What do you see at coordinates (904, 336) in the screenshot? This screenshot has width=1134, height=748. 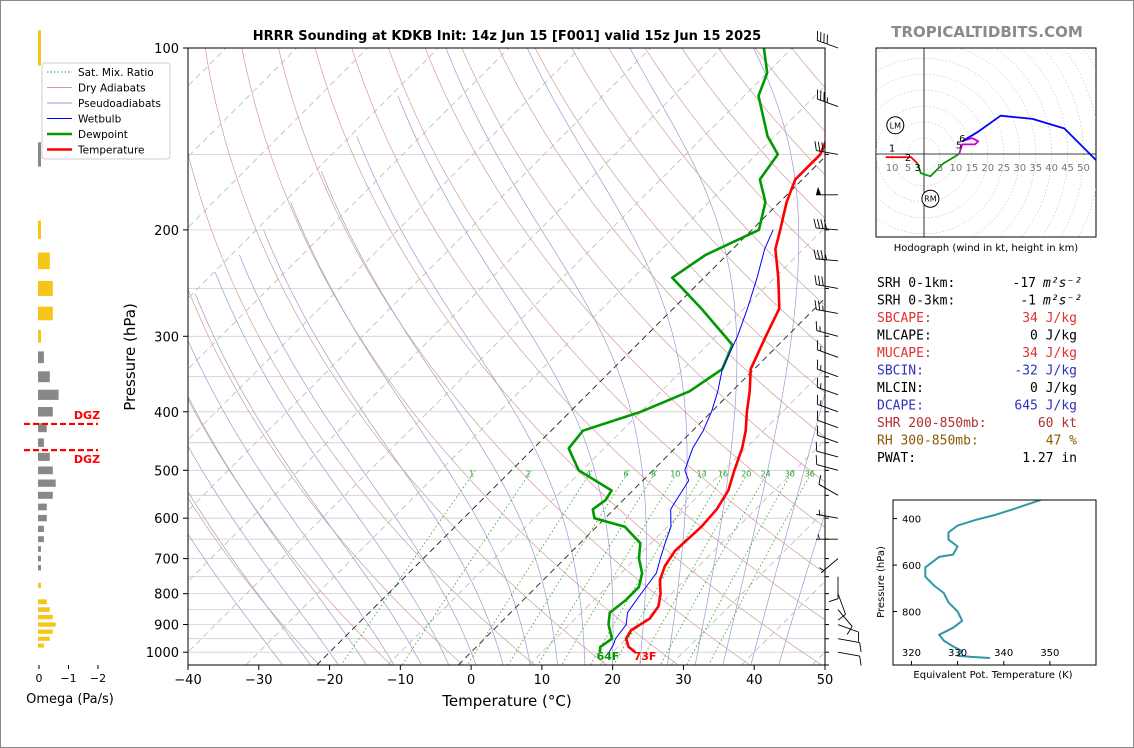 I see `index-label: MLCAPE:` at bounding box center [904, 336].